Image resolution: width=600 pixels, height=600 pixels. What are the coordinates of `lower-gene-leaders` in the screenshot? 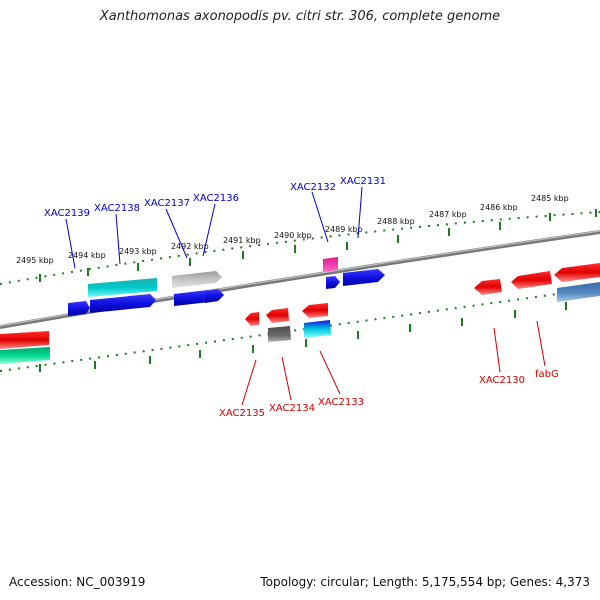 It's located at (393, 363).